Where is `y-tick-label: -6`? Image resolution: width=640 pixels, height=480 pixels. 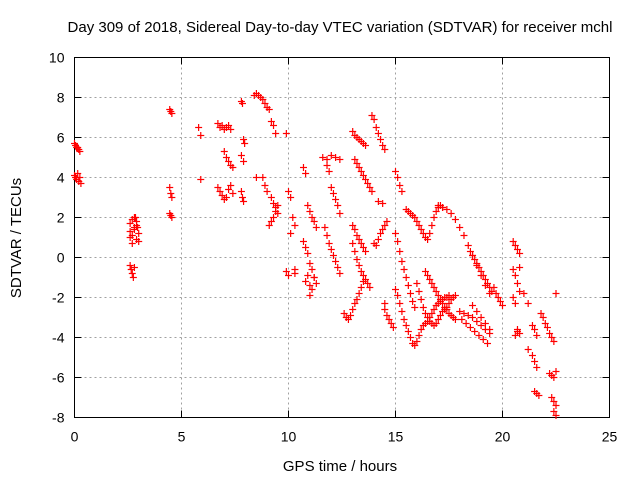 y-tick-label: -6 is located at coordinates (58, 378).